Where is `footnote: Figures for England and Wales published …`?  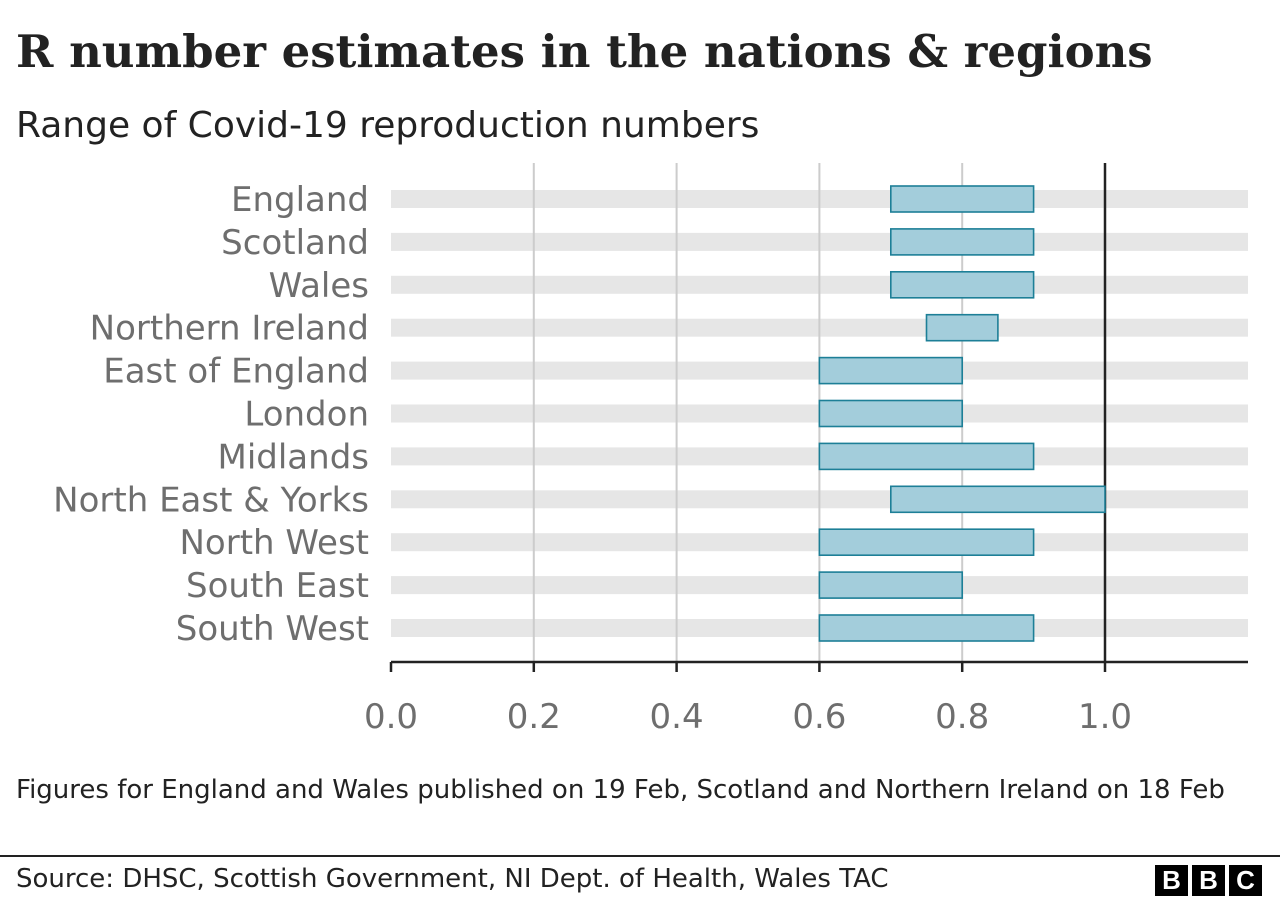
footnote: Figures for England and Wales published … is located at coordinates (620, 790).